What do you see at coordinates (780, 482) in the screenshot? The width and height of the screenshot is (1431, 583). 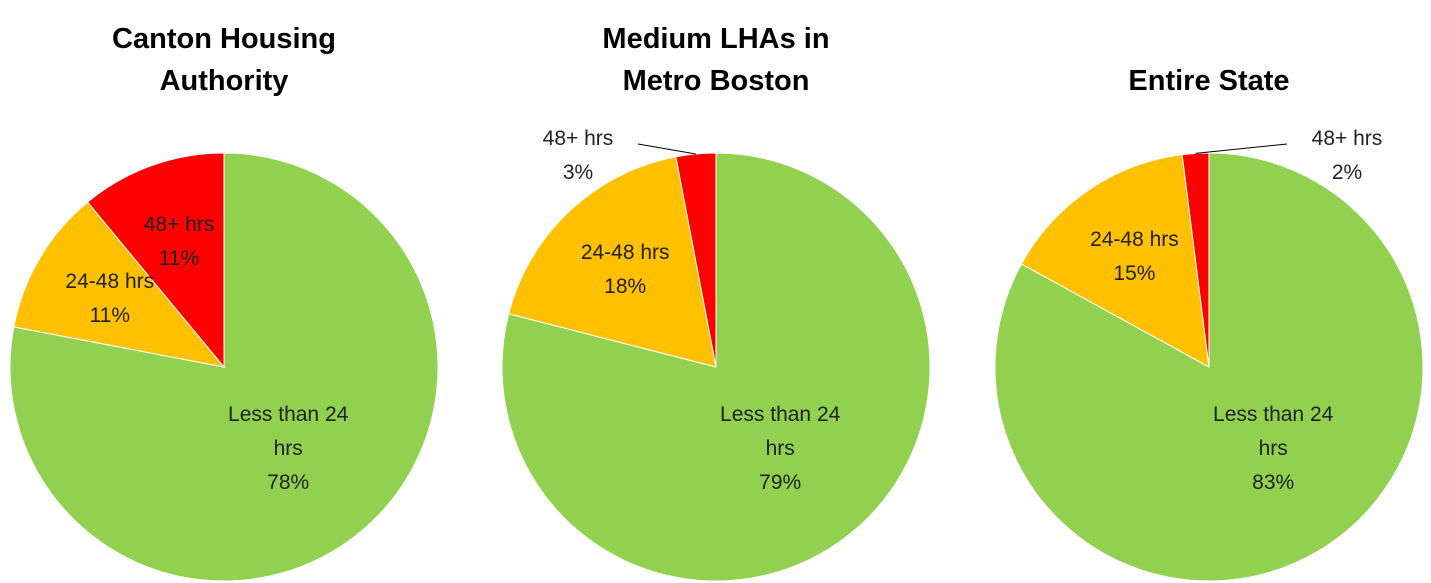 I see `value-label: 79%` at bounding box center [780, 482].